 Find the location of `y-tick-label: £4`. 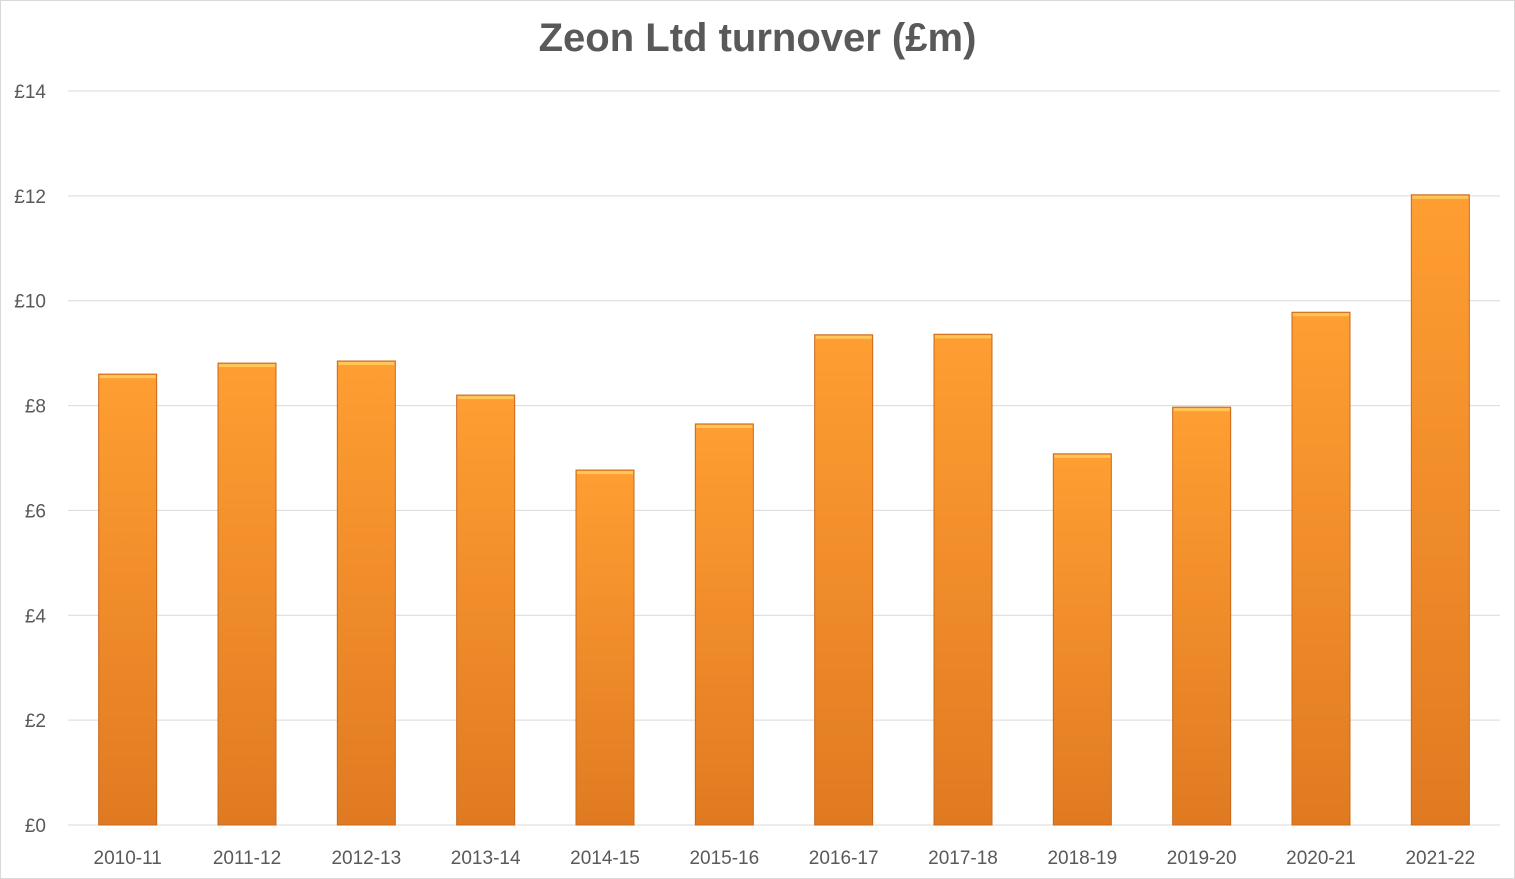

y-tick-label: £4 is located at coordinates (36, 616).